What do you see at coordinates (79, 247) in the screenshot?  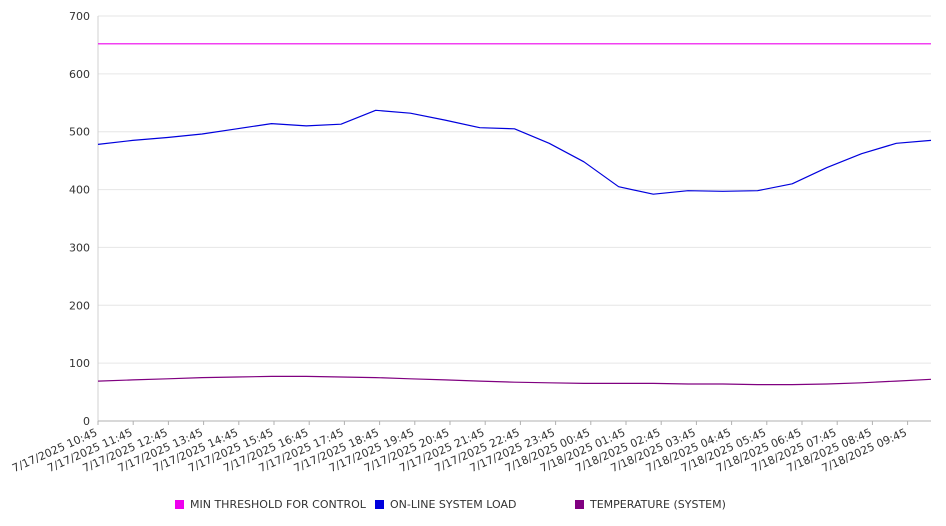 I see `y-tick-label: 300` at bounding box center [79, 247].